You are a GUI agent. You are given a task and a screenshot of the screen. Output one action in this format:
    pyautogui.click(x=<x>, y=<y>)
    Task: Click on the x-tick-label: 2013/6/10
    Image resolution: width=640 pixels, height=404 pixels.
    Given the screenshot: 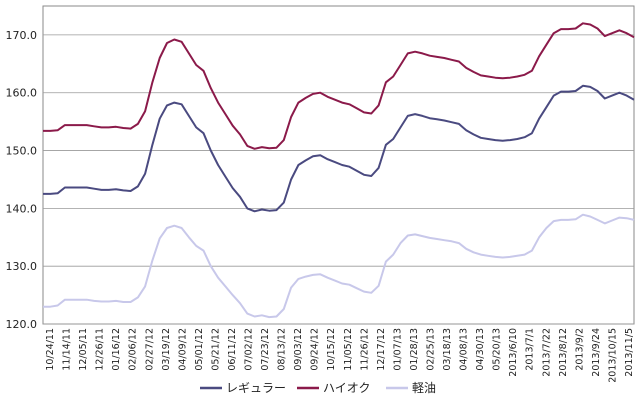 What is the action you would take?
    pyautogui.click(x=513, y=352)
    